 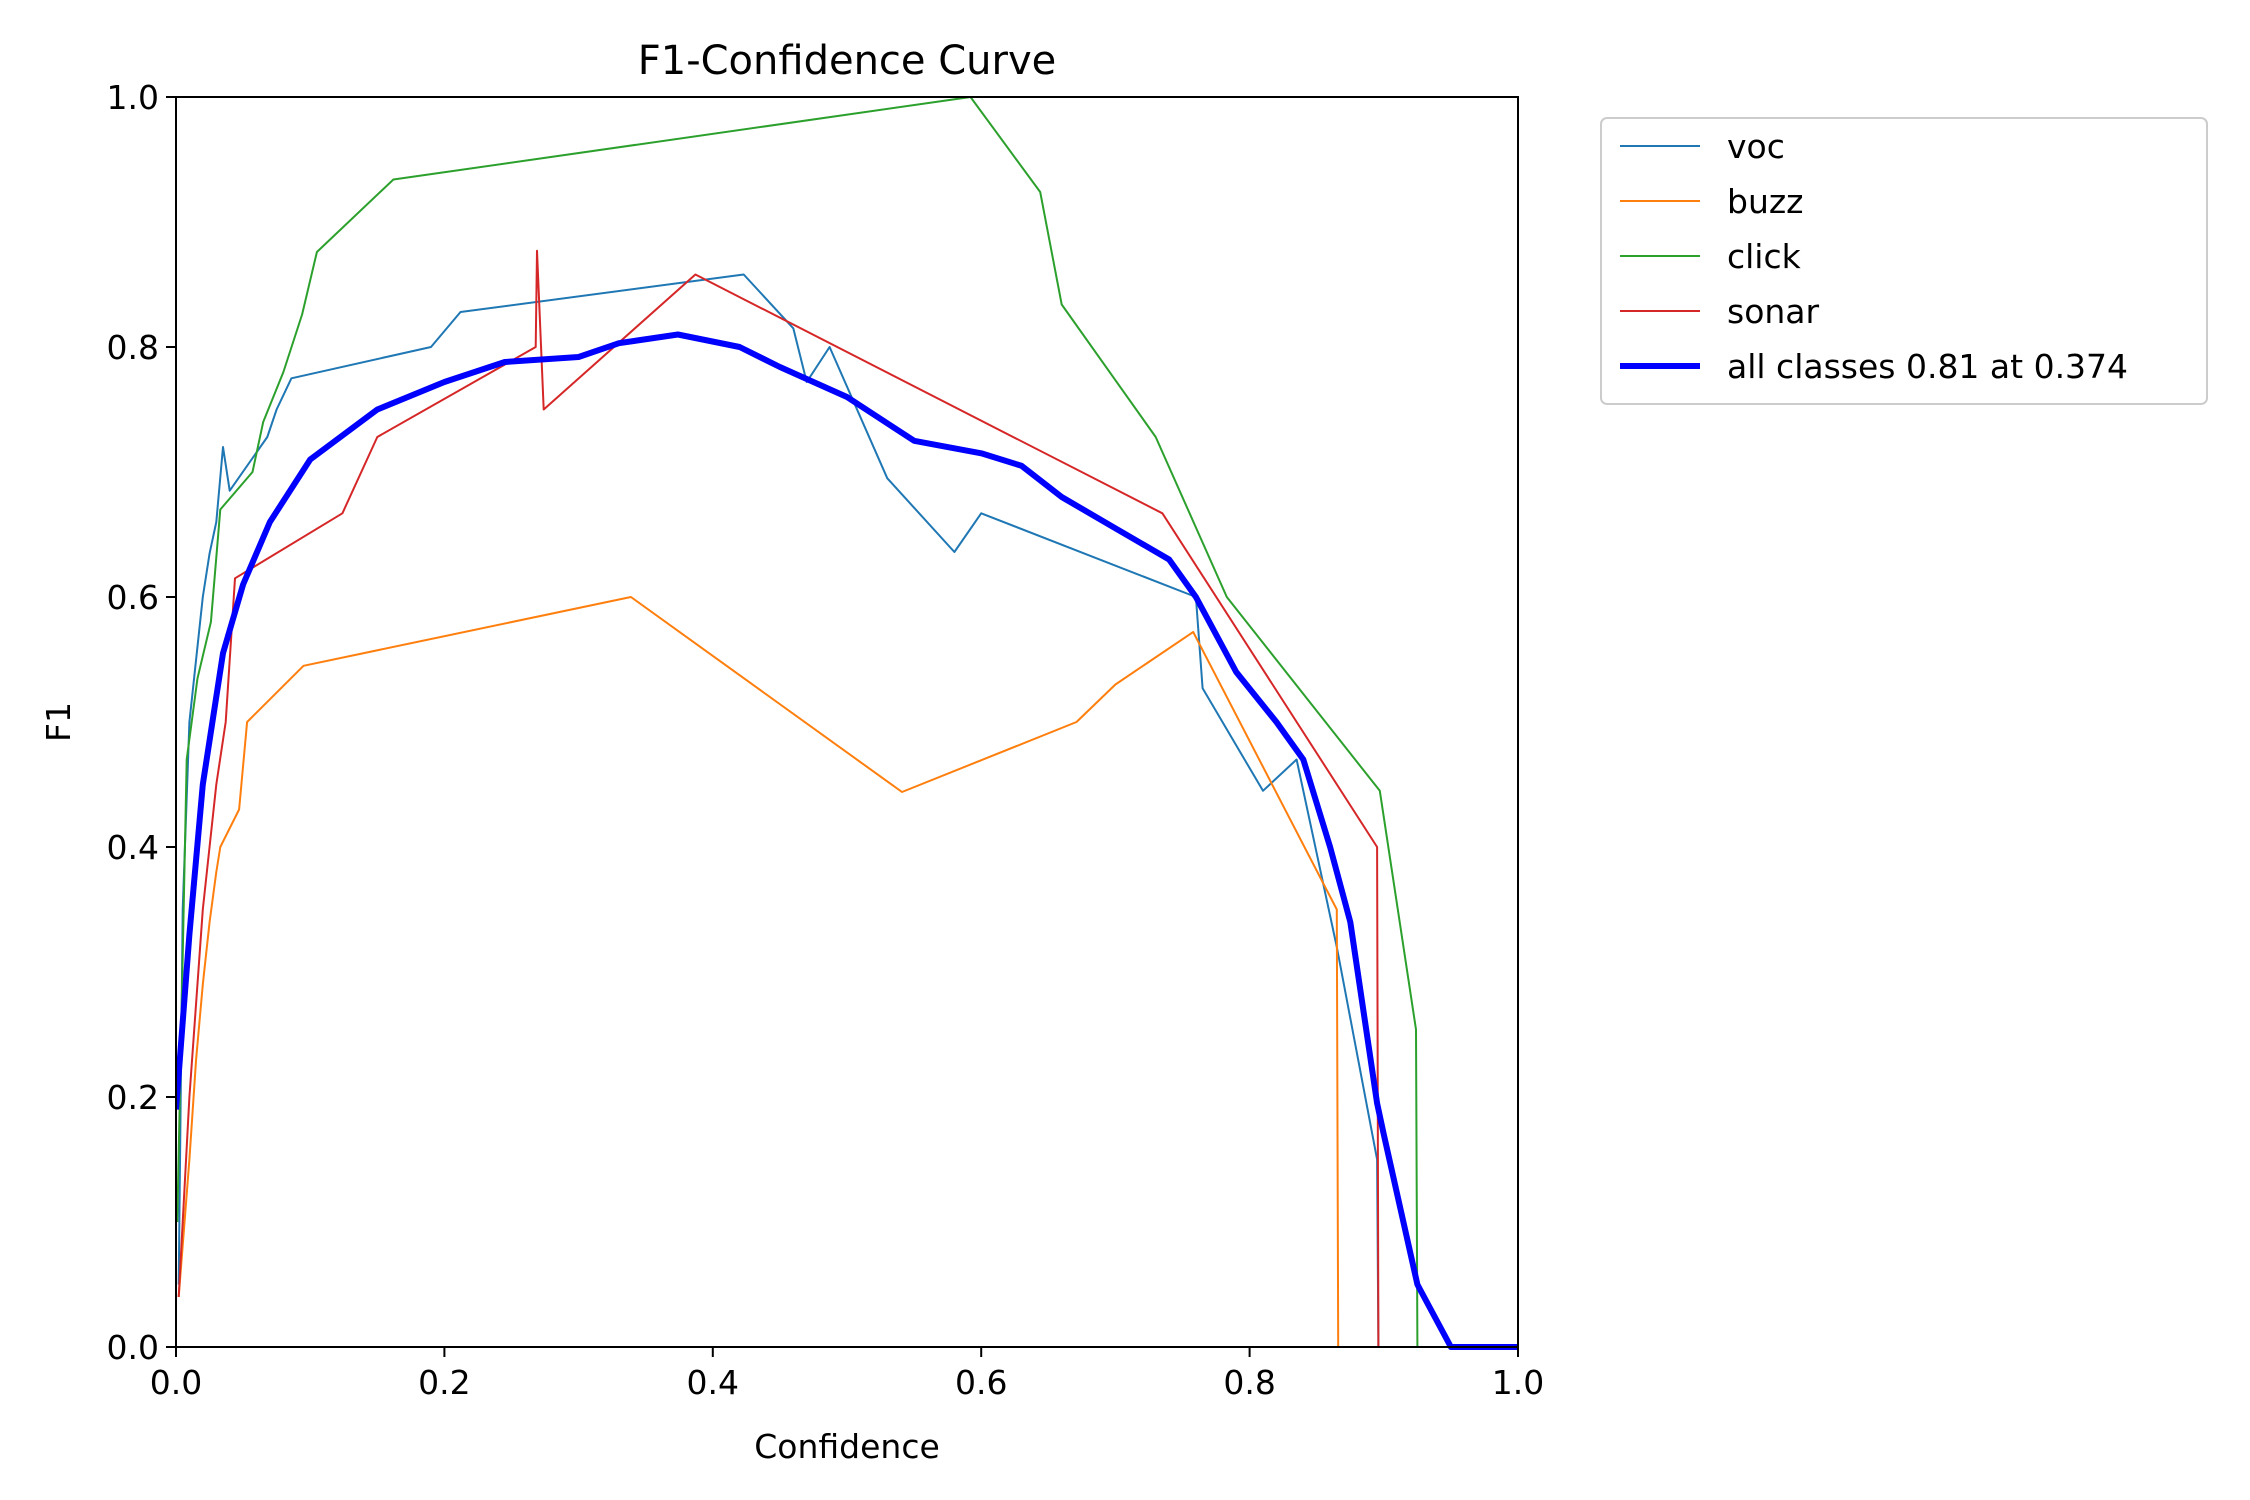 I want to click on legend-label-sonar: sonar, so click(x=1773, y=311).